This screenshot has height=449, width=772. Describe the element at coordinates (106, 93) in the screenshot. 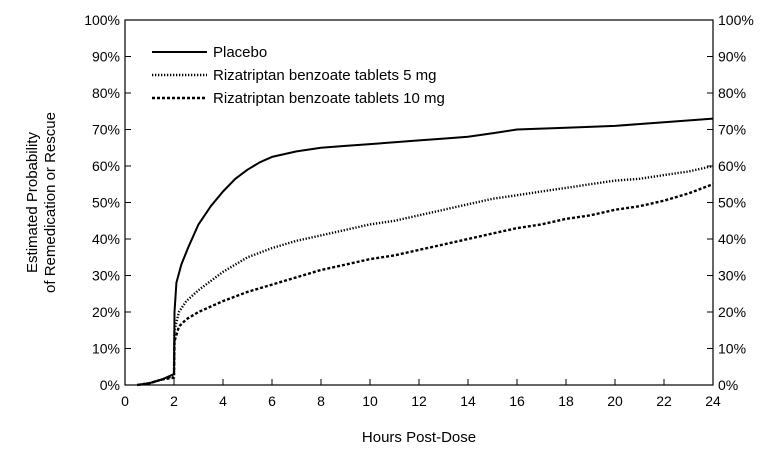

I see `y-tick-label: 80%` at that location.